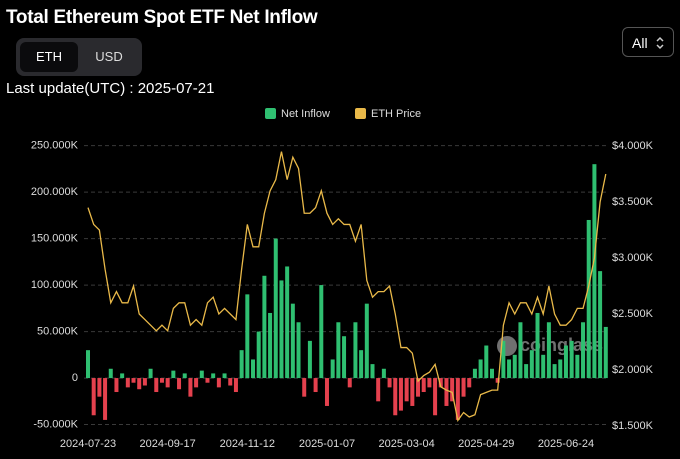  I want to click on y-tick-label: 50.000K, so click(58, 331).